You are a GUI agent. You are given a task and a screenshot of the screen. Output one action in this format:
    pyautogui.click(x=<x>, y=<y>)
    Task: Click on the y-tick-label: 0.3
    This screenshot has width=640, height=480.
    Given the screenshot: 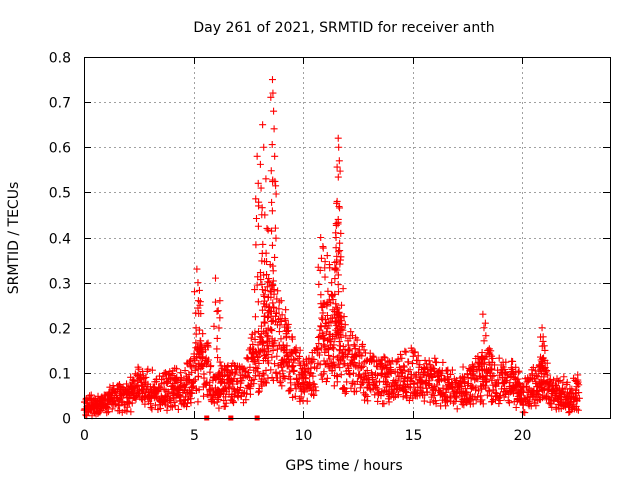 What is the action you would take?
    pyautogui.click(x=60, y=285)
    